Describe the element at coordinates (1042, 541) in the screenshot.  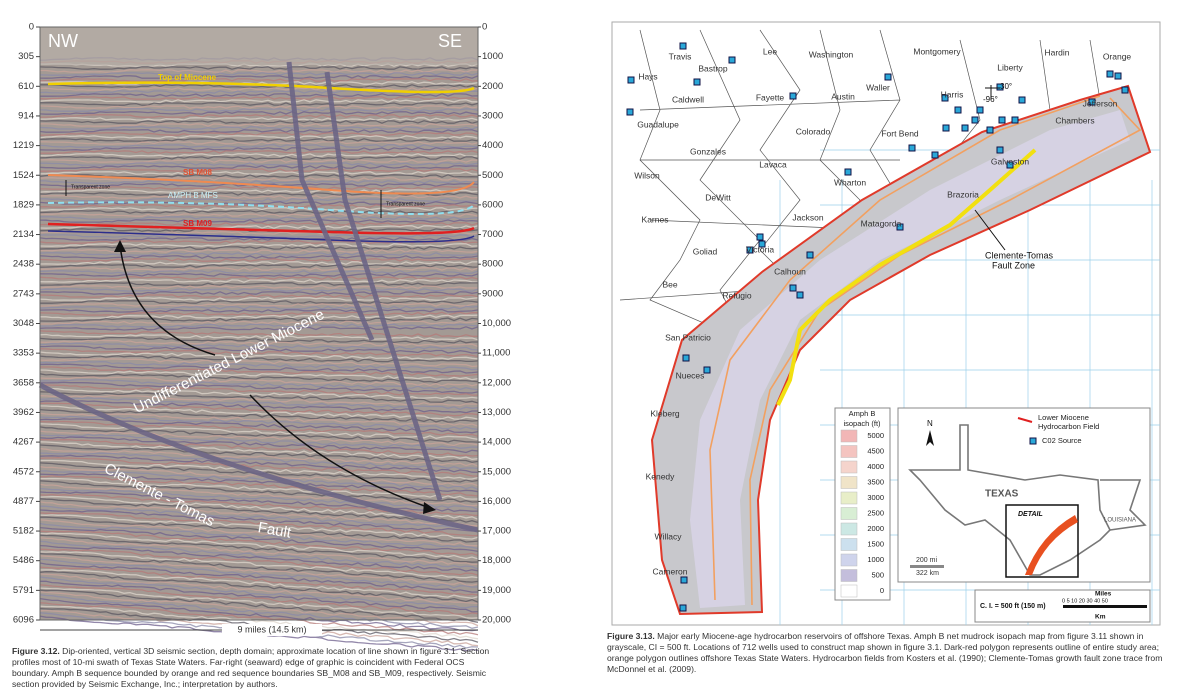
I see `detail-box` at that location.